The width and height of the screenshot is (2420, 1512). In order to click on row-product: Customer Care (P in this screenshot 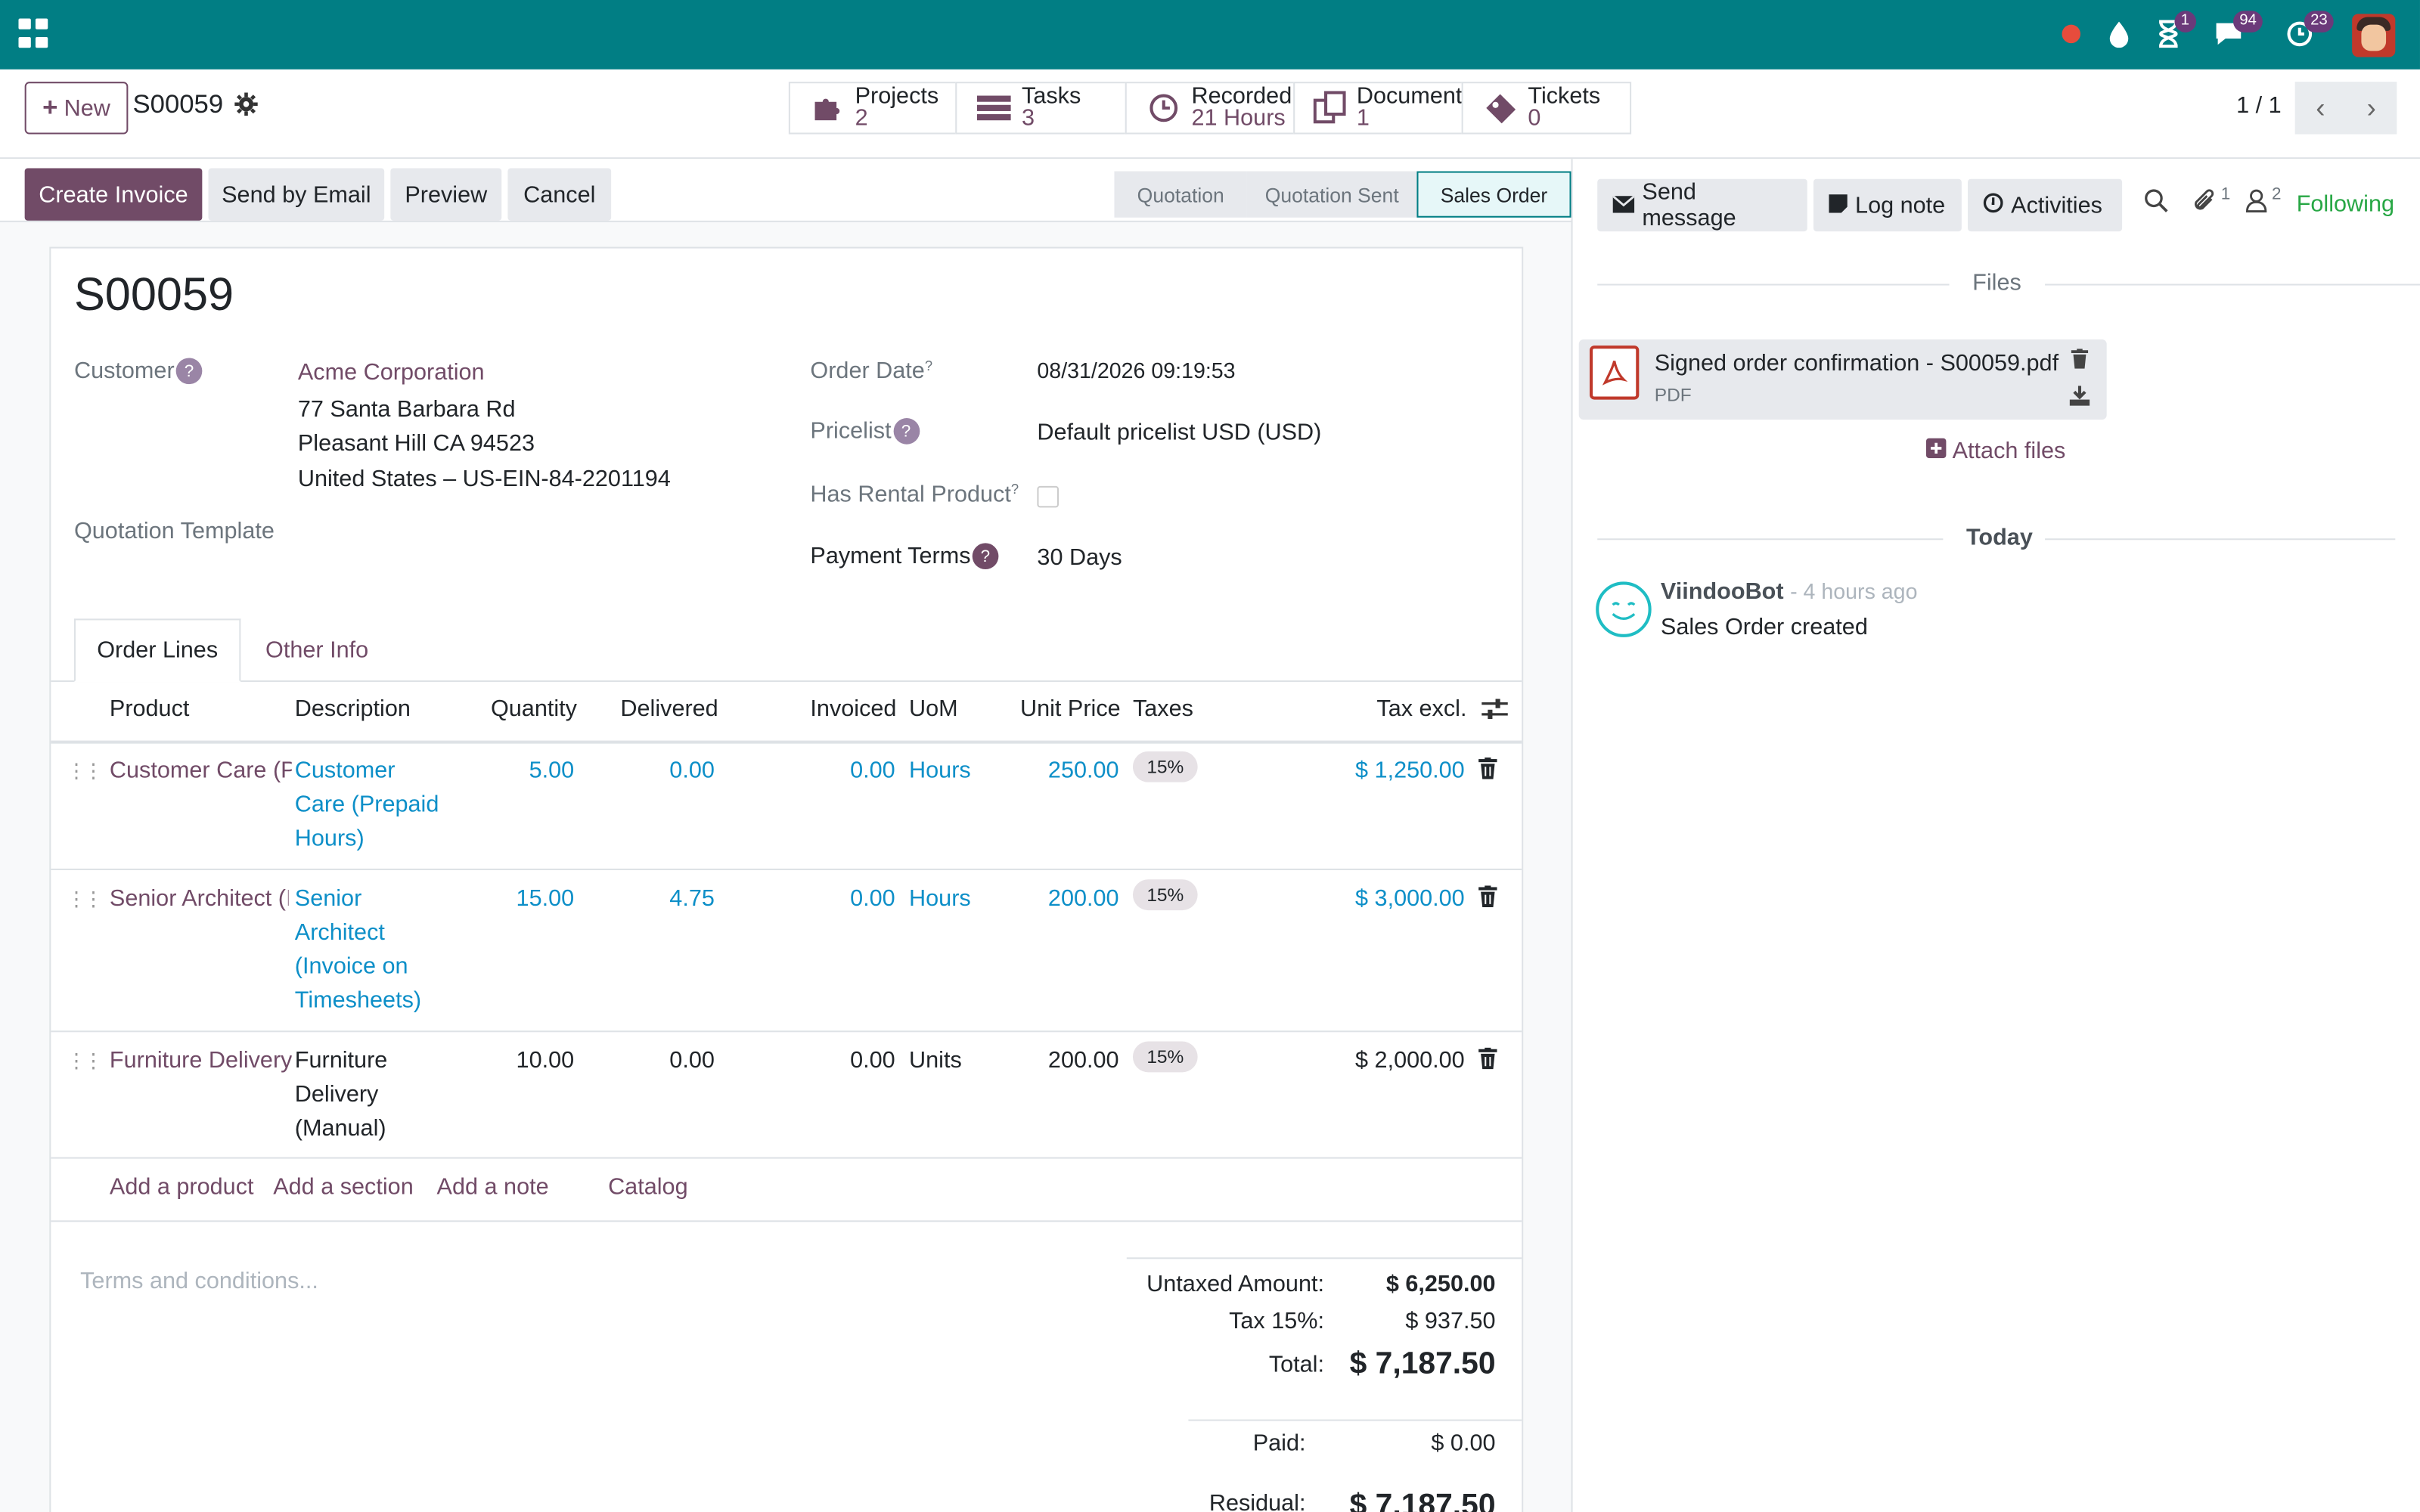, I will do `click(200, 771)`.